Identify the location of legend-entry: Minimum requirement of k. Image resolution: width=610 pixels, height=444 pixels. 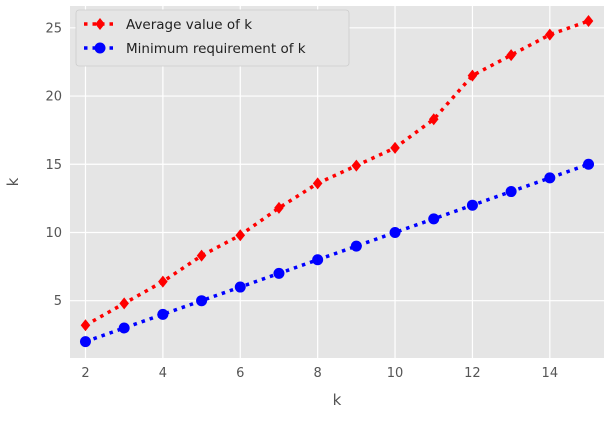
(195, 49).